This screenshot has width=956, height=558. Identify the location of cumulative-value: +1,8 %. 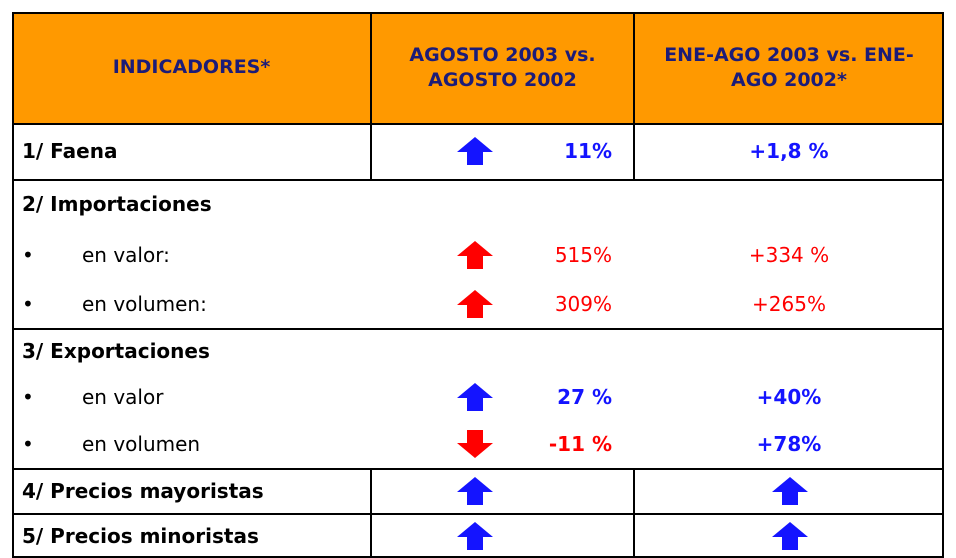
(789, 151).